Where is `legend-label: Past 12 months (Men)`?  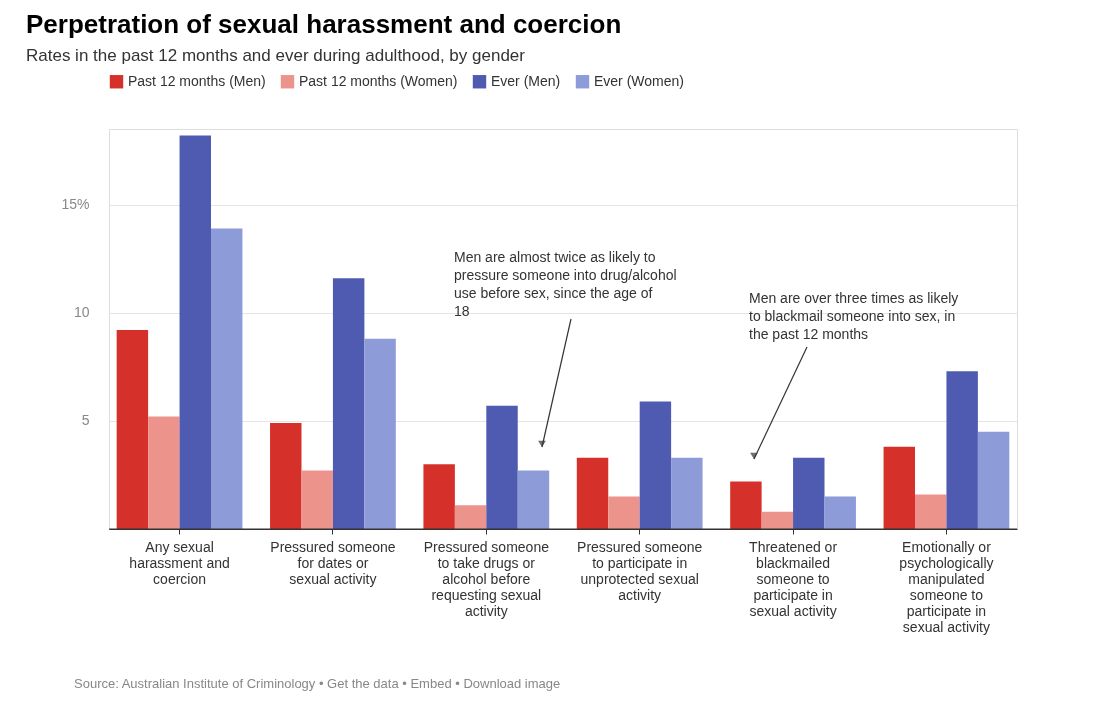
legend-label: Past 12 months (Men) is located at coordinates (197, 80).